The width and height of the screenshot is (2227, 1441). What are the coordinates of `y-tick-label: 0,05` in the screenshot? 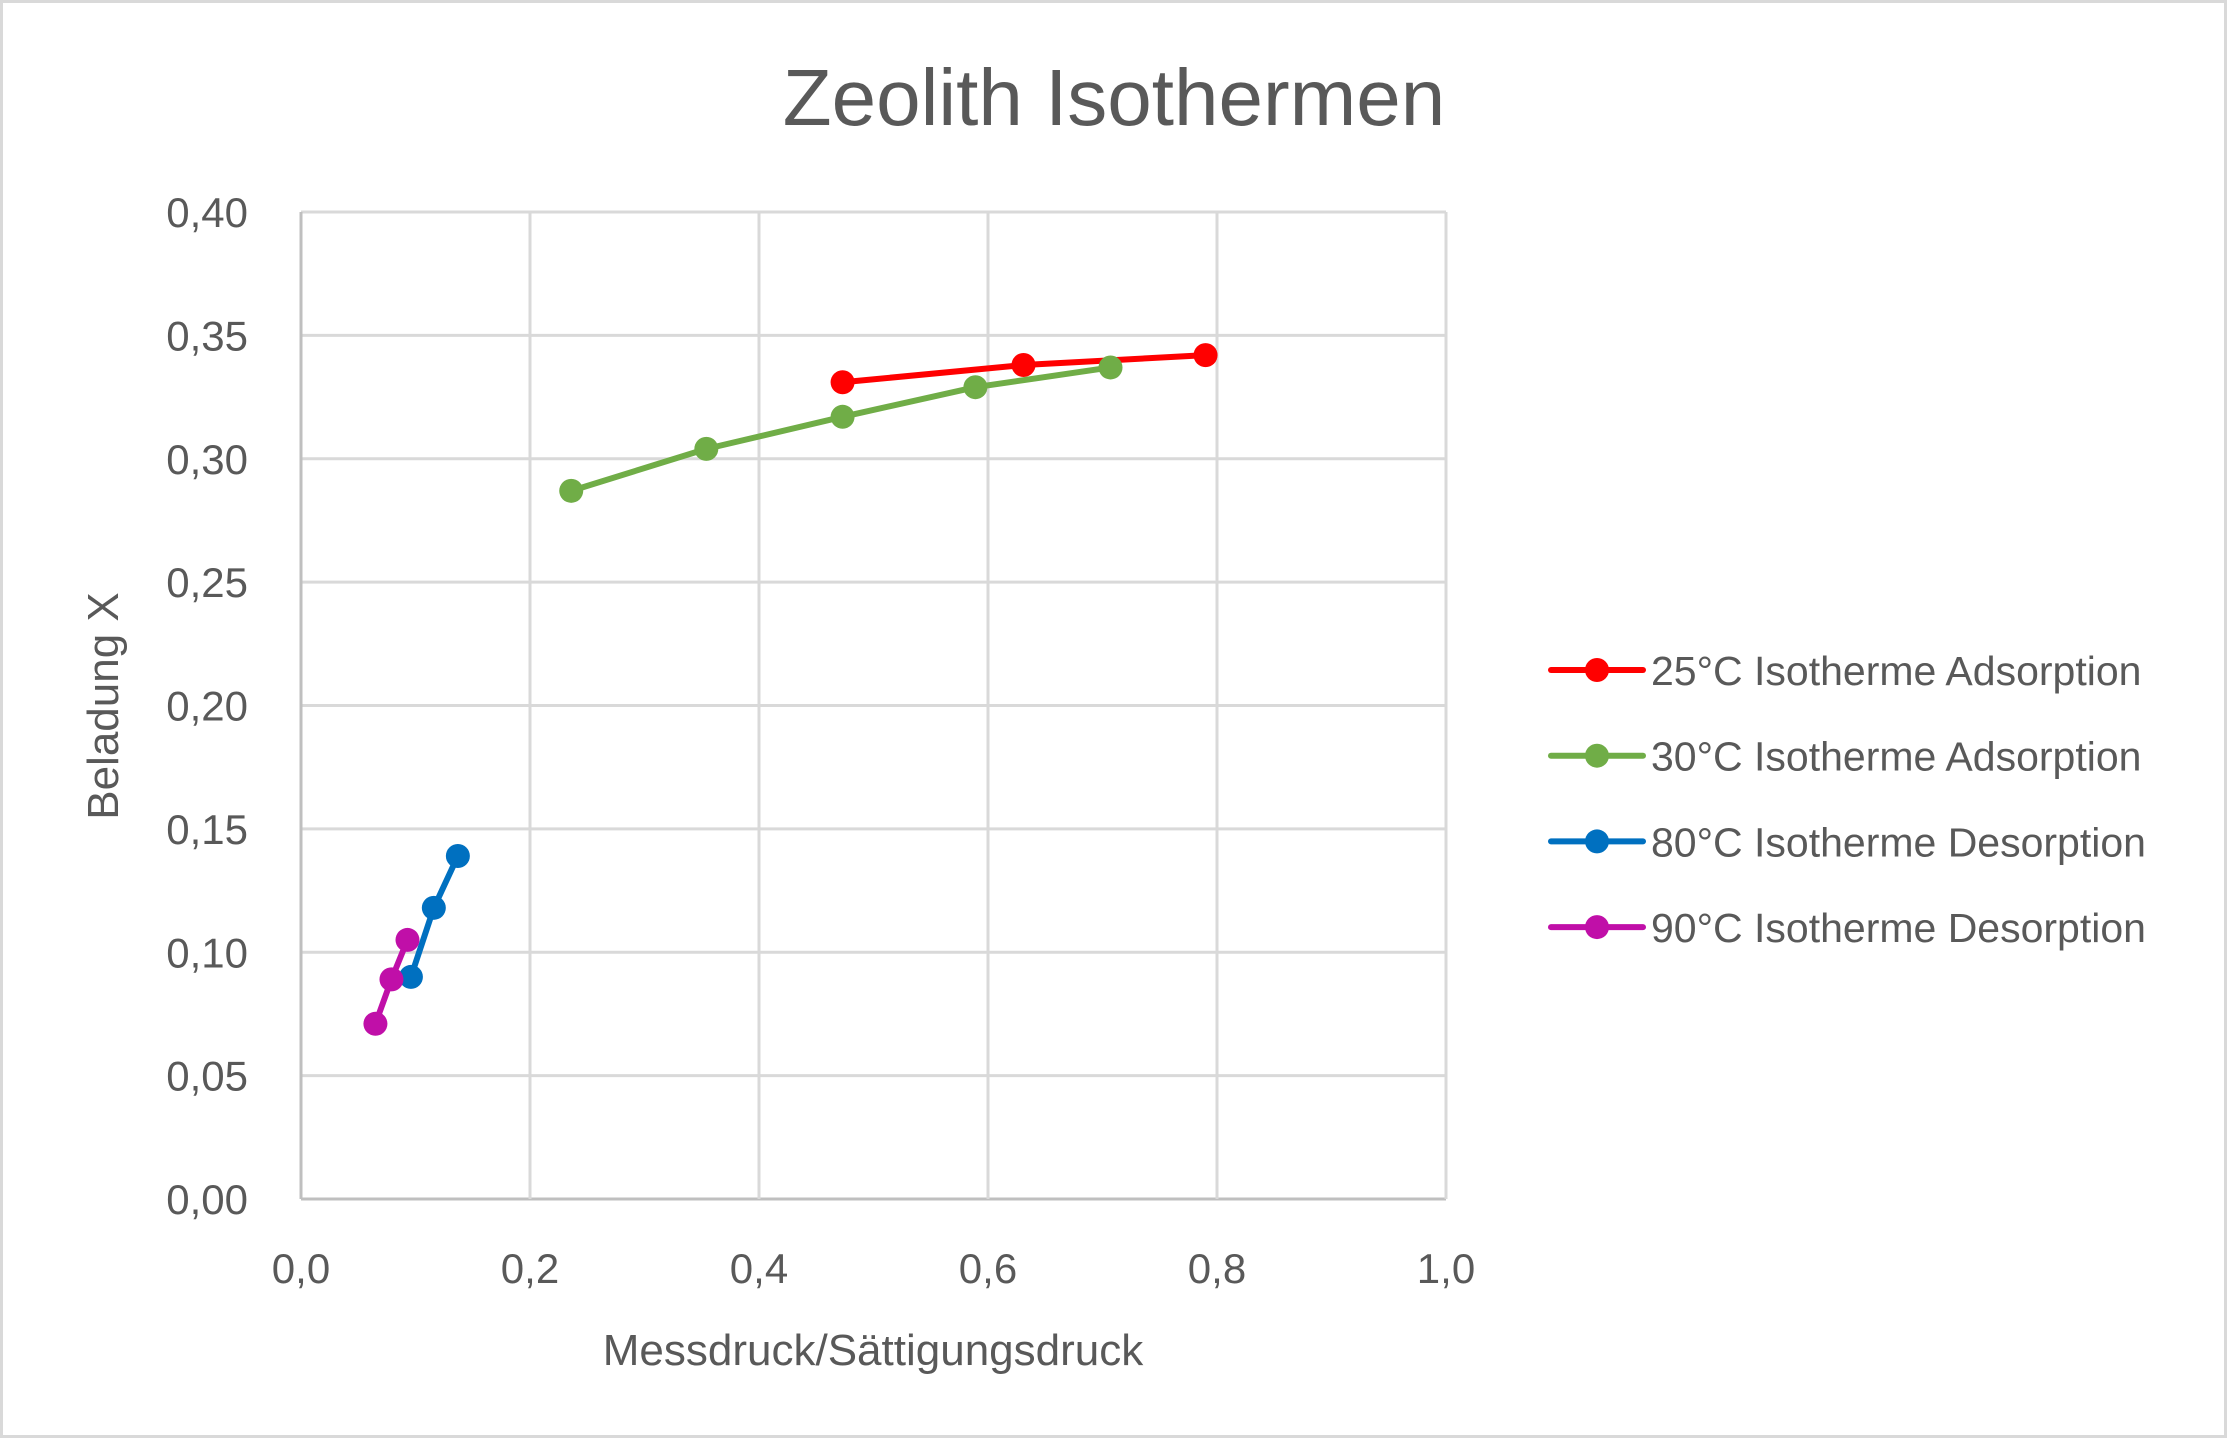 It's located at (207, 1076).